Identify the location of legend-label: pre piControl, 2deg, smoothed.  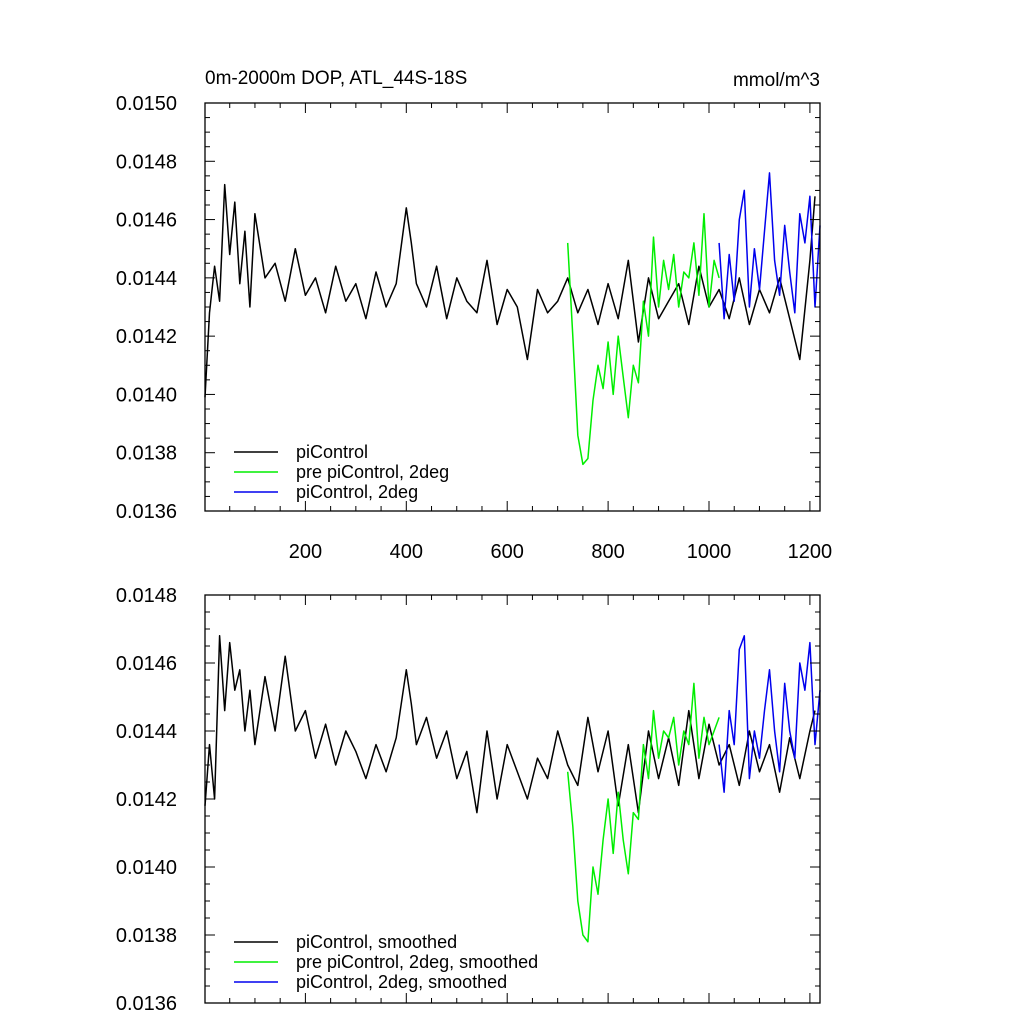
(417, 962).